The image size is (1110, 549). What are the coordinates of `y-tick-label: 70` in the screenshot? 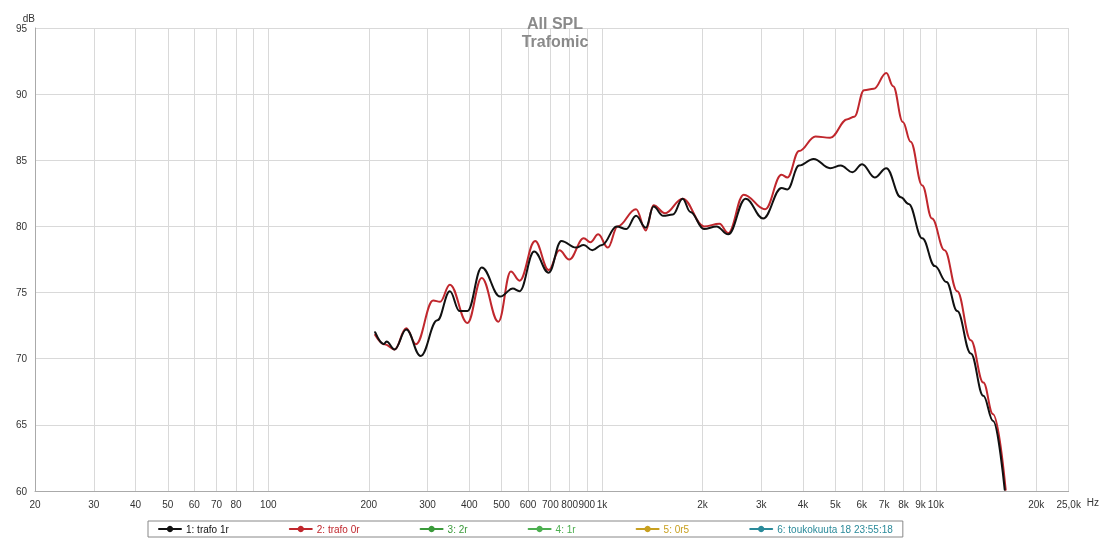 It's located at (21, 359).